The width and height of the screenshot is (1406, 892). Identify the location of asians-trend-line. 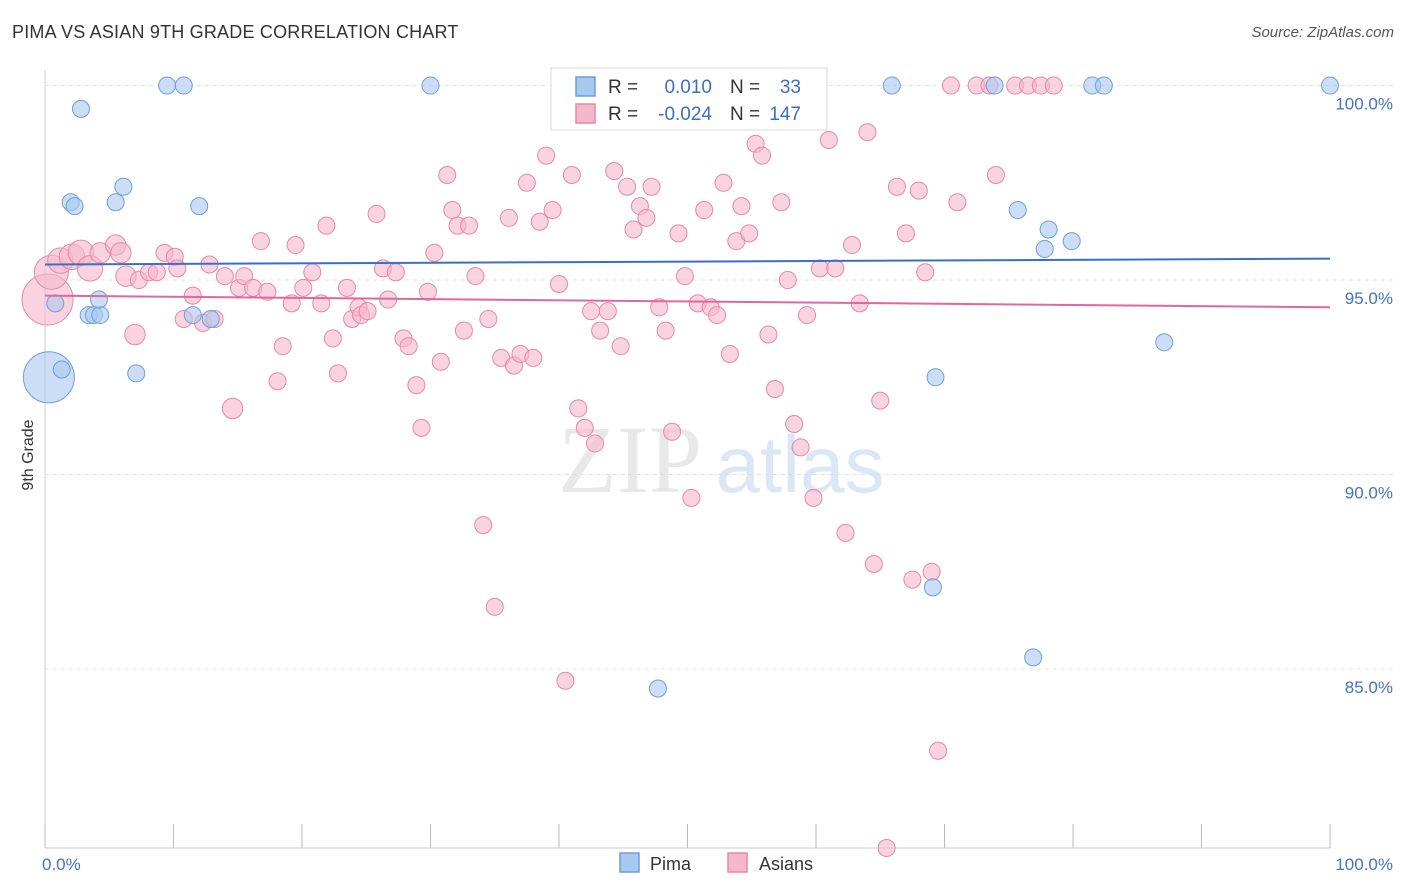
(687, 301).